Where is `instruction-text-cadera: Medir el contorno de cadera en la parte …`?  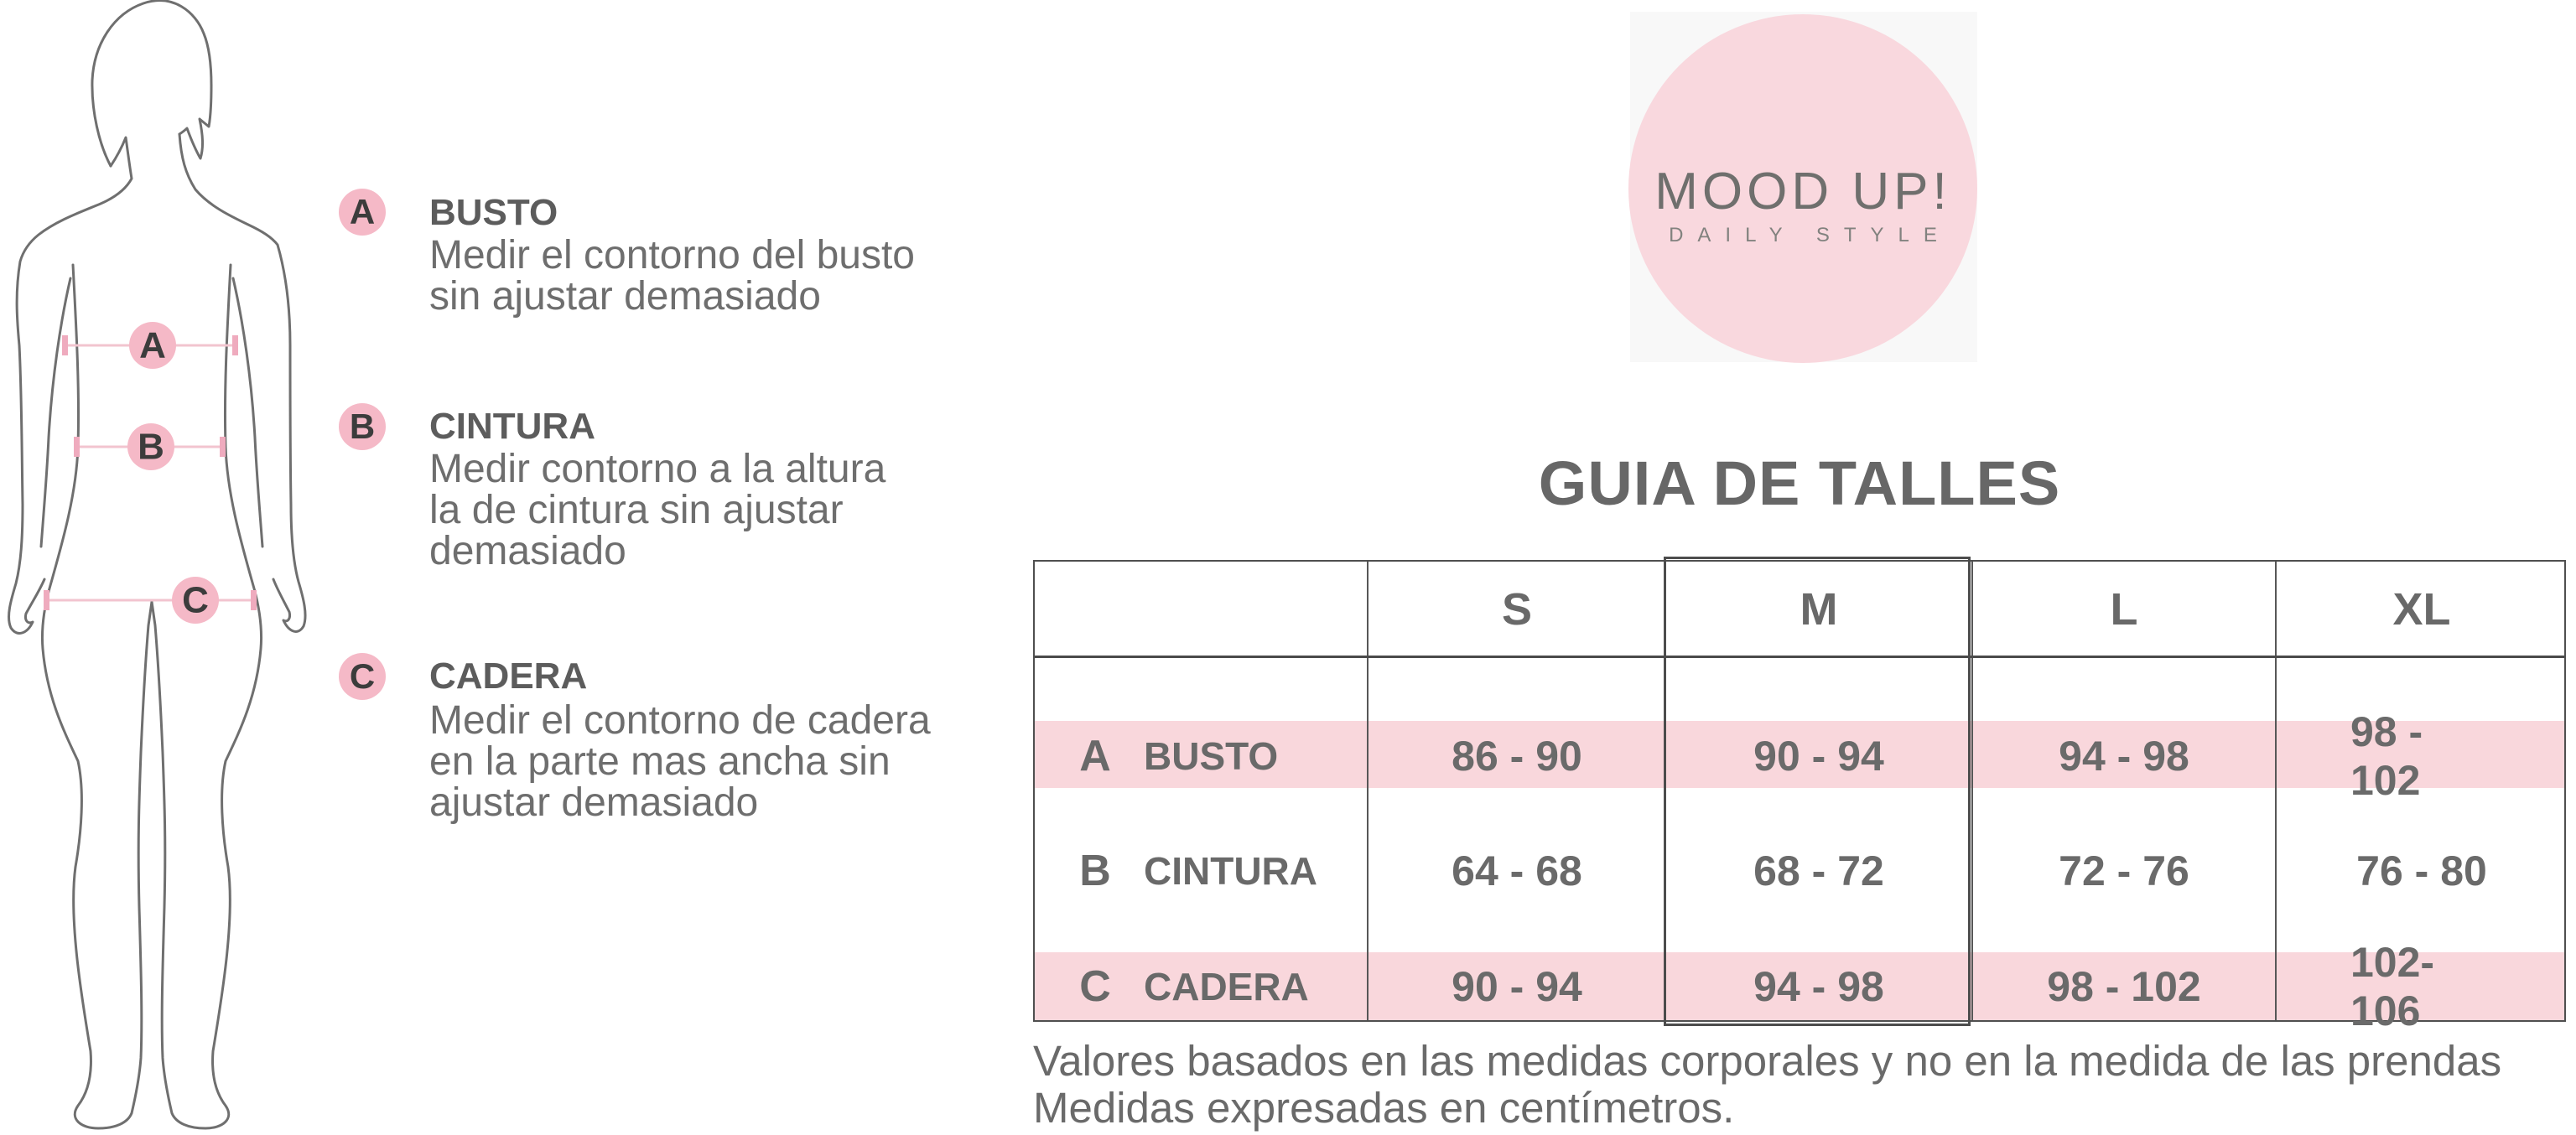 instruction-text-cadera: Medir el contorno de cadera en la parte … is located at coordinates (680, 762).